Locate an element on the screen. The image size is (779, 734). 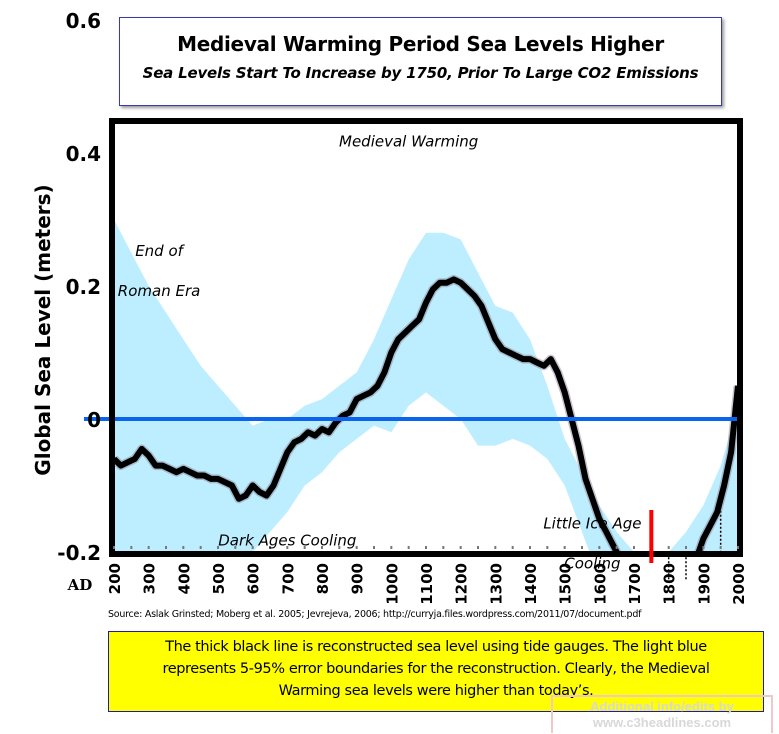
annotation-label: Little Ice Age is located at coordinates (592, 524).